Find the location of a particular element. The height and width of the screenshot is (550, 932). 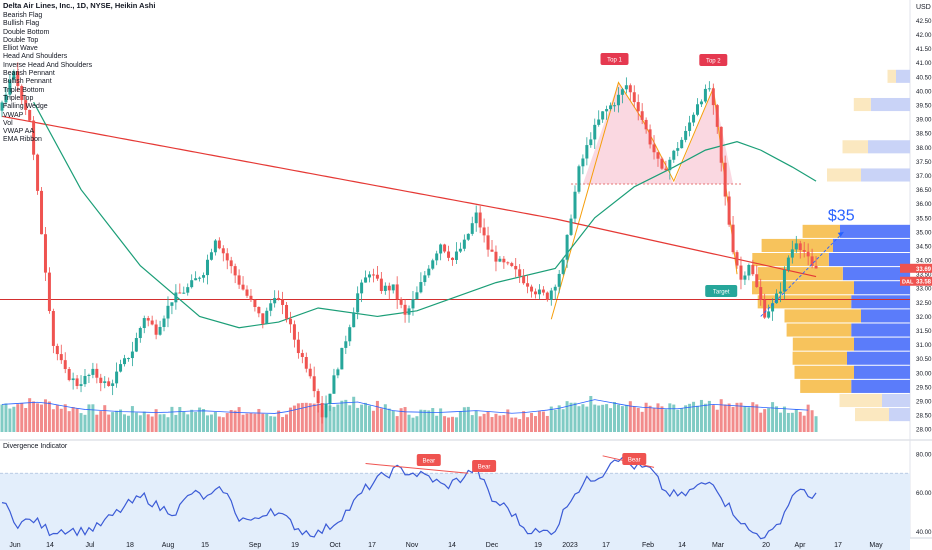

y-tick-label: 42.00 is located at coordinates (924, 35).